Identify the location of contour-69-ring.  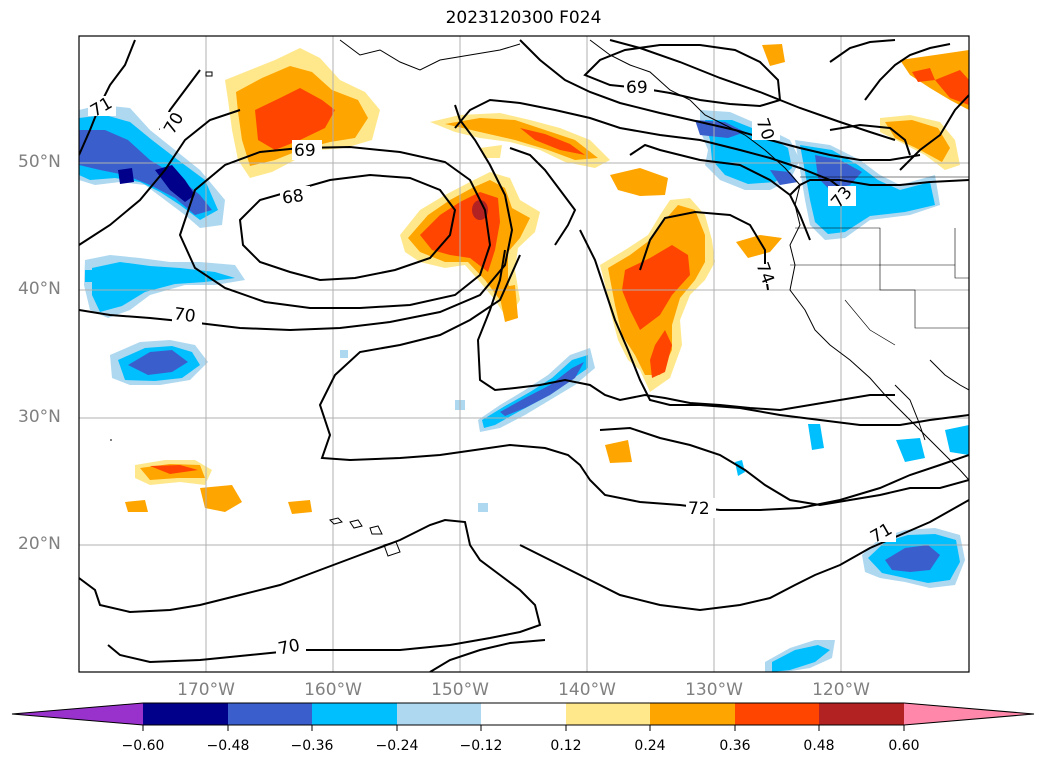
(335, 227).